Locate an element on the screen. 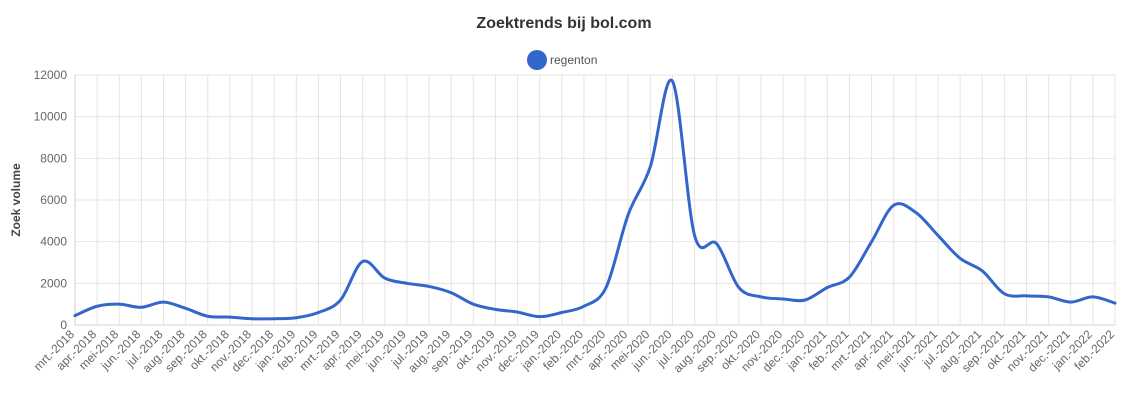 The image size is (1141, 402). y-tick-label: 10000 is located at coordinates (51, 117).